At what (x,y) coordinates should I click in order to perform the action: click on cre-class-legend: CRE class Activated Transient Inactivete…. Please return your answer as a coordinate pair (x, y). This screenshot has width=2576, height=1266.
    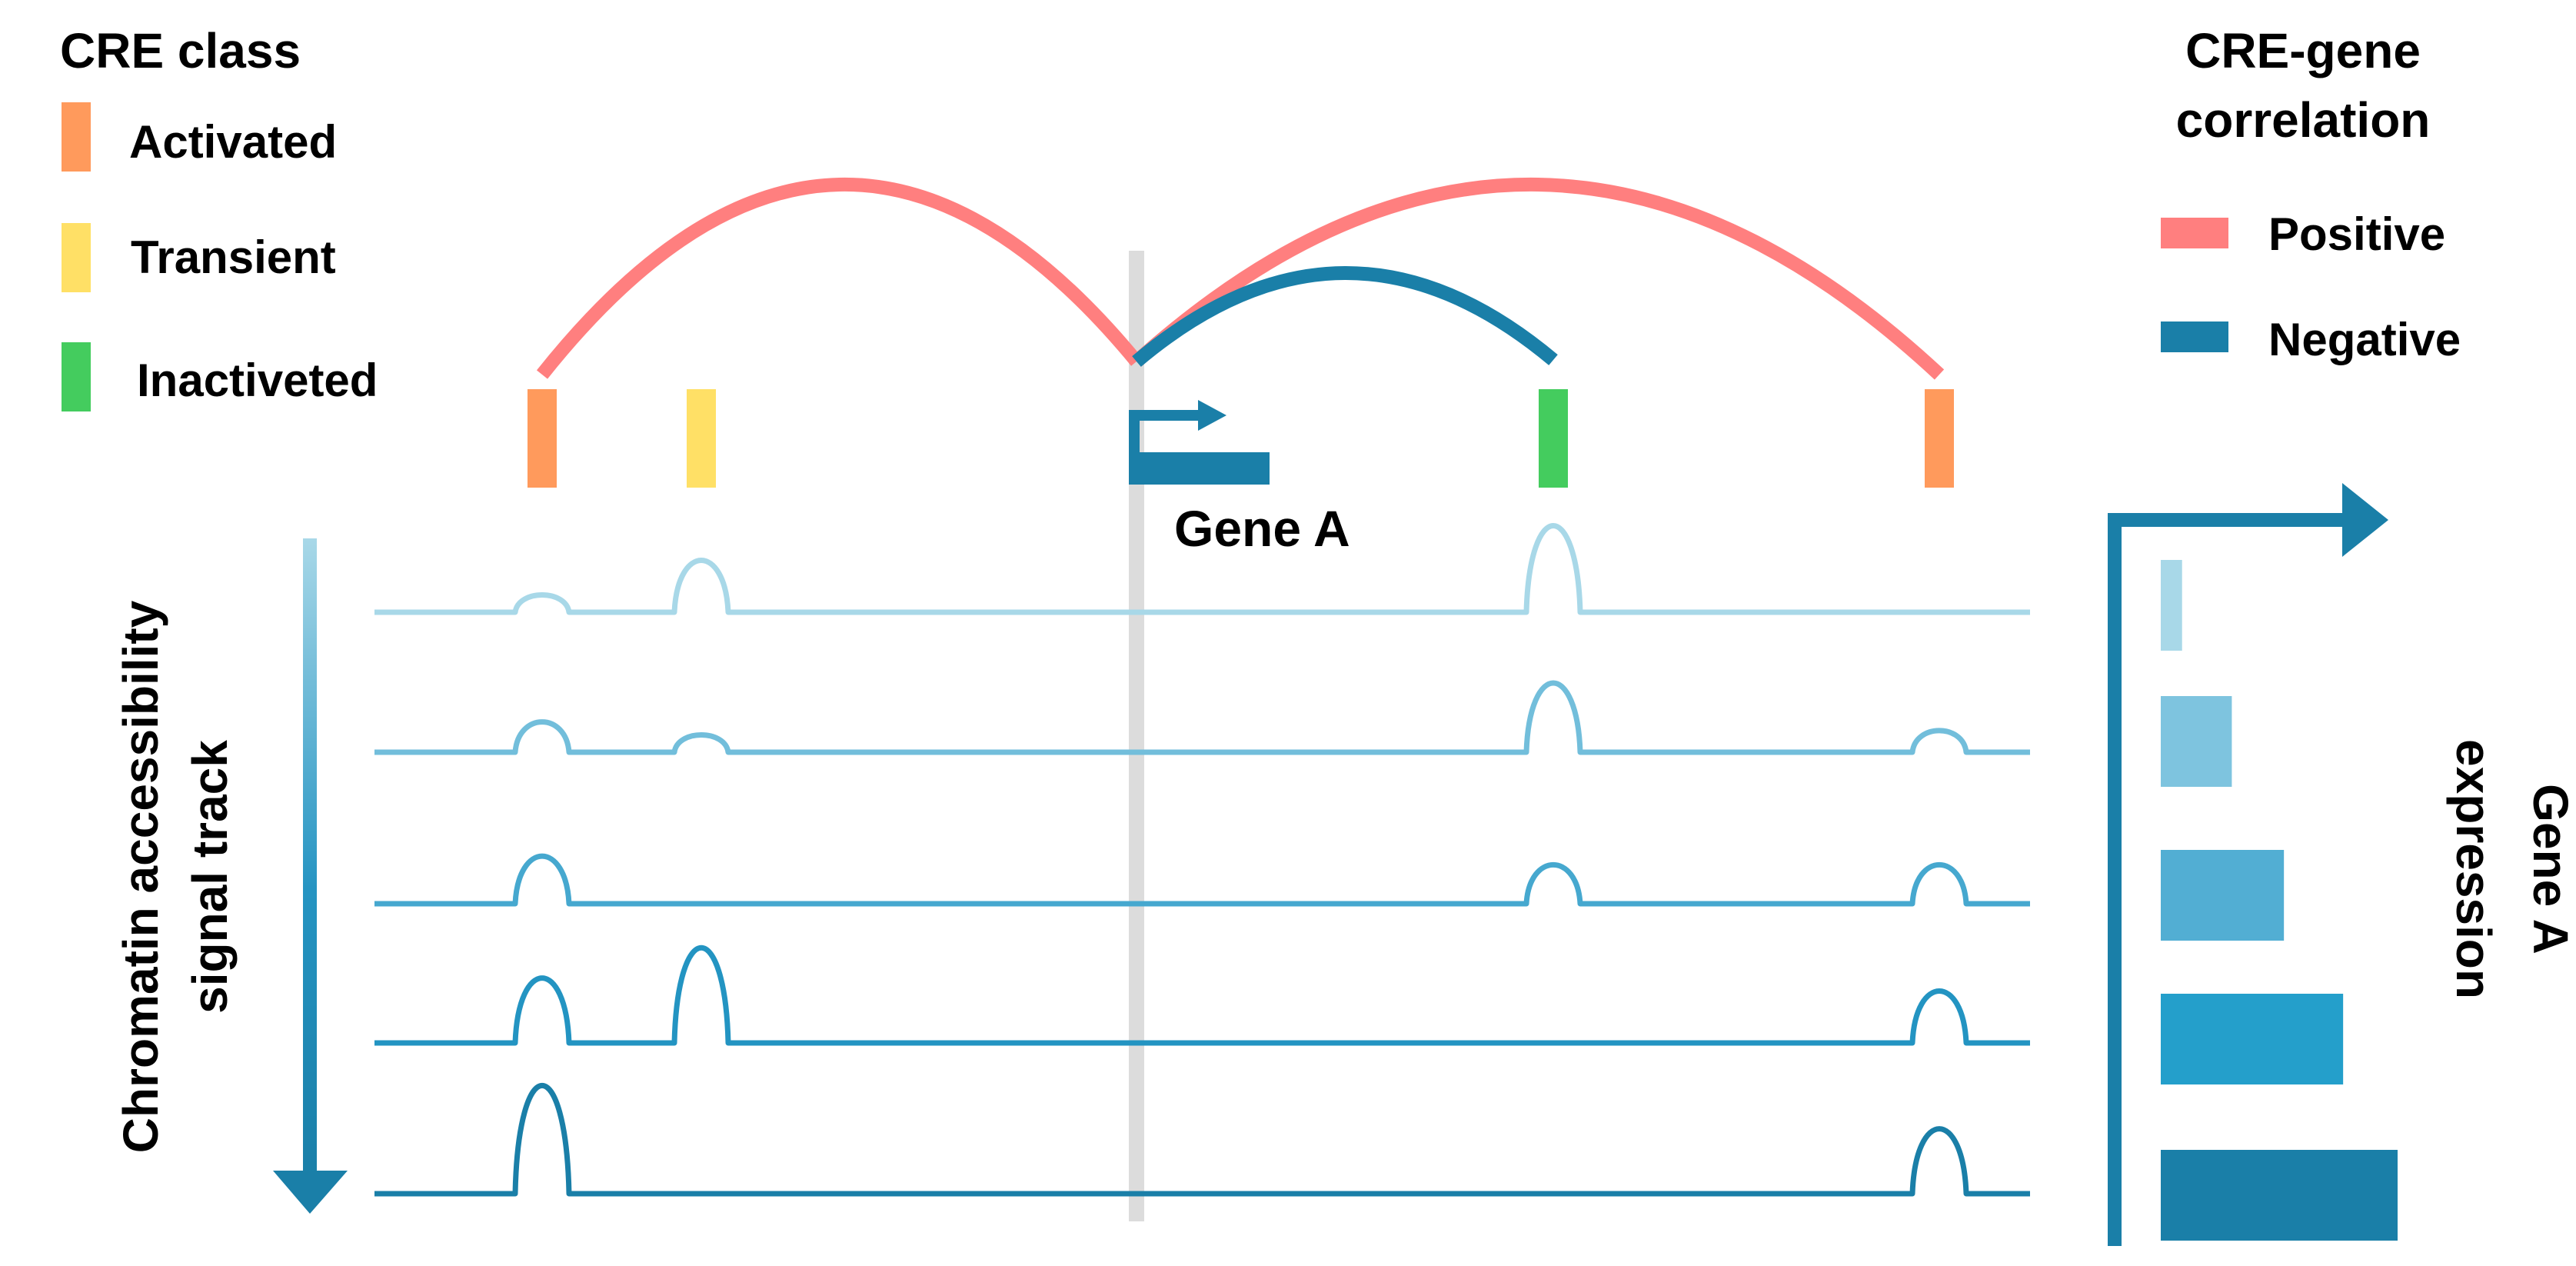
    Looking at the image, I should click on (219, 217).